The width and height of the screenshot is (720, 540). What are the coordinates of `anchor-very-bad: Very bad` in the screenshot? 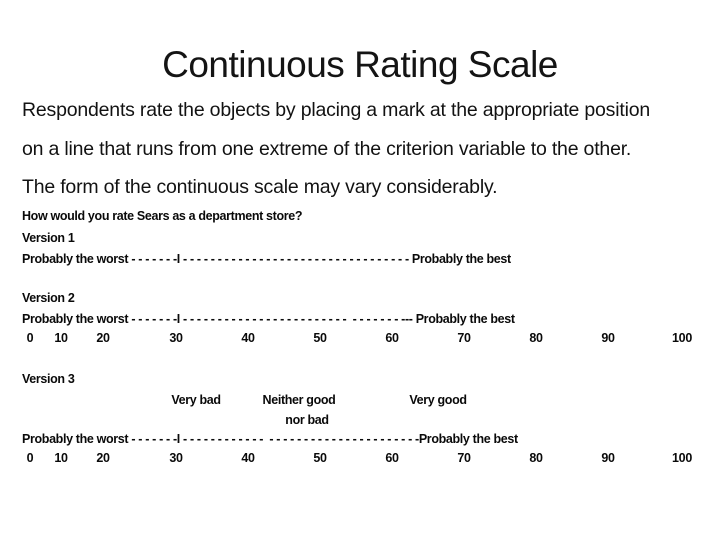 It's located at (196, 400).